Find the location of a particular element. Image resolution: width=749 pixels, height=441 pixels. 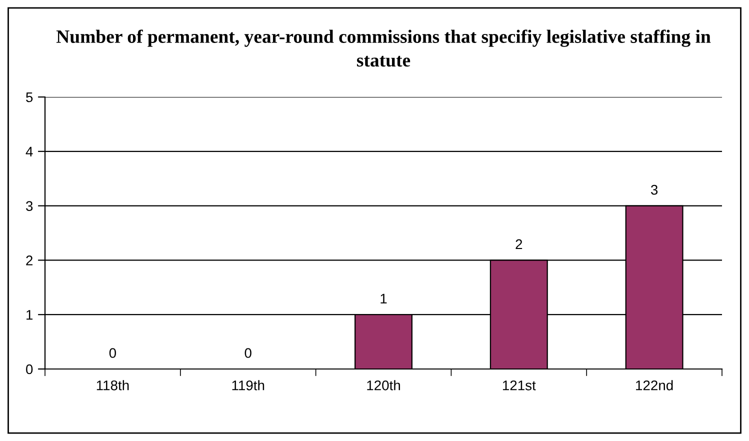

y-tick-label: 4 is located at coordinates (29, 151).